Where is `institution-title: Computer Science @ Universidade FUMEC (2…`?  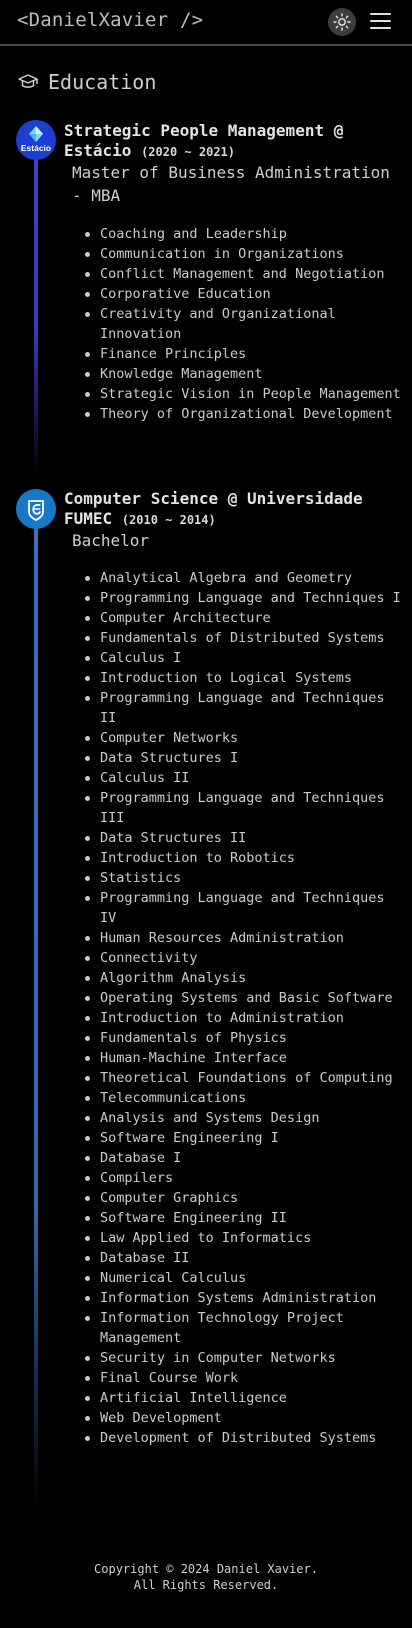
institution-title: Computer Science @ Universidade FUMEC (2… is located at coordinates (234, 509).